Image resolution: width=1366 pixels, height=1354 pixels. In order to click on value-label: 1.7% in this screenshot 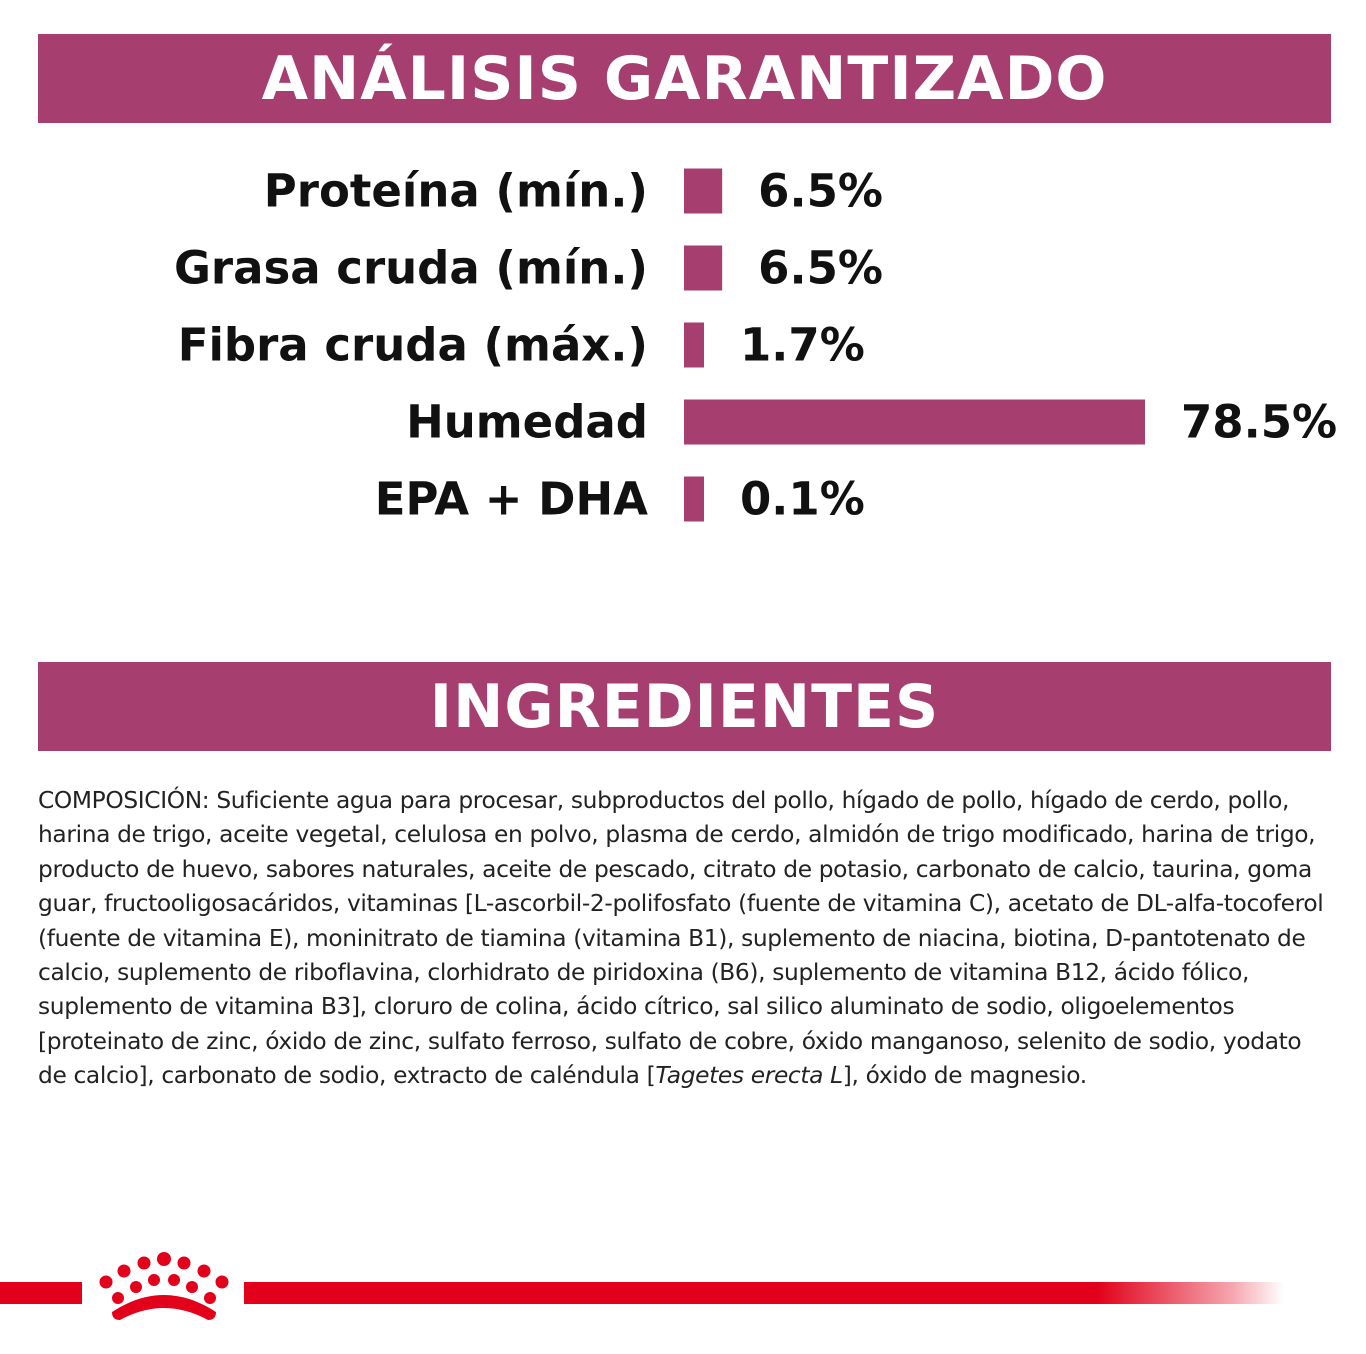, I will do `click(802, 345)`.